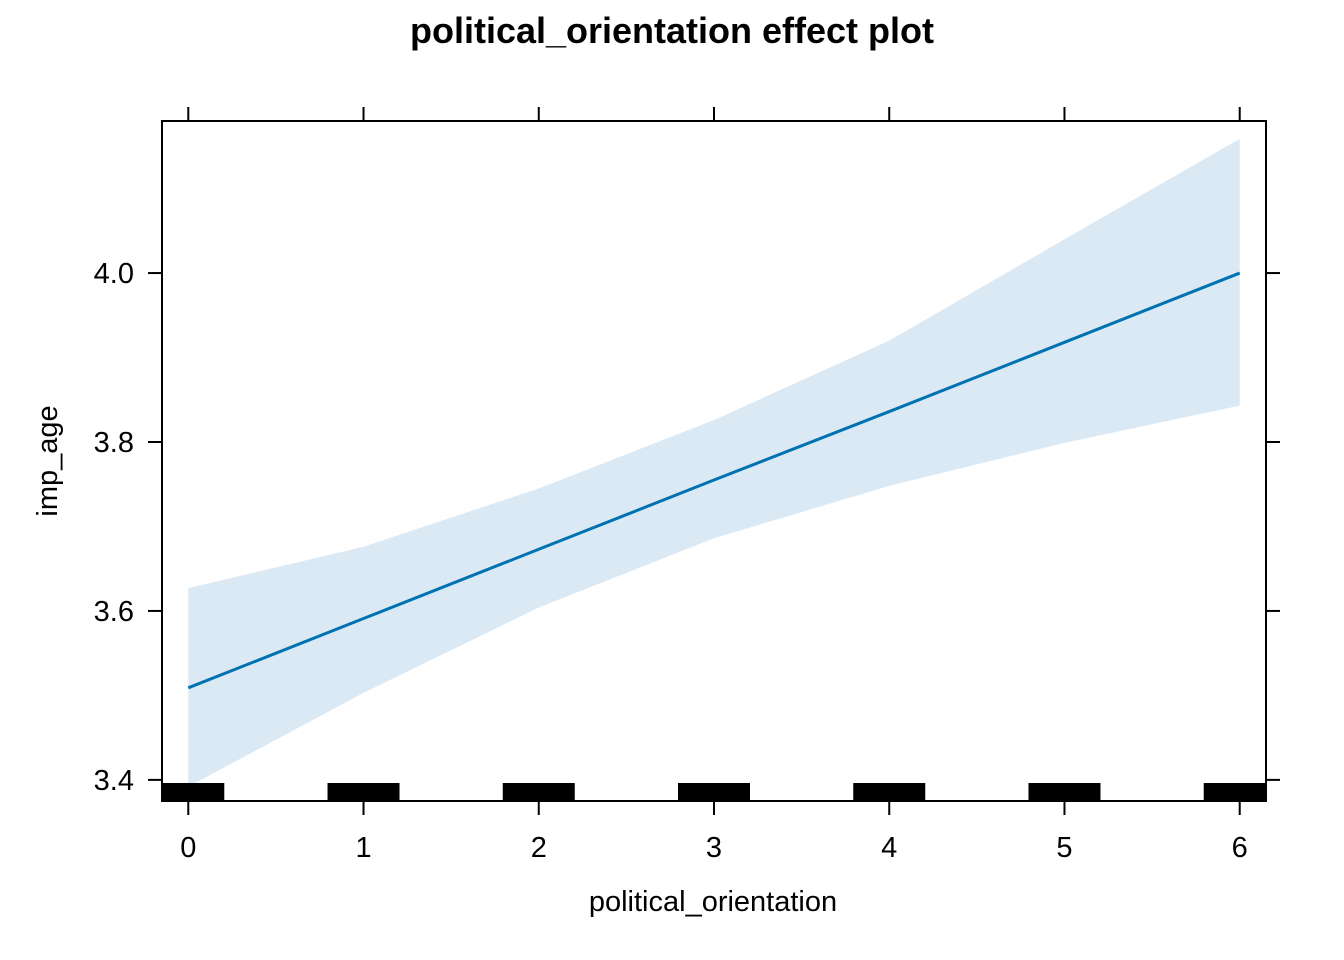 This screenshot has height=960, width=1344. I want to click on y-tick-label: 3.6, so click(114, 612).